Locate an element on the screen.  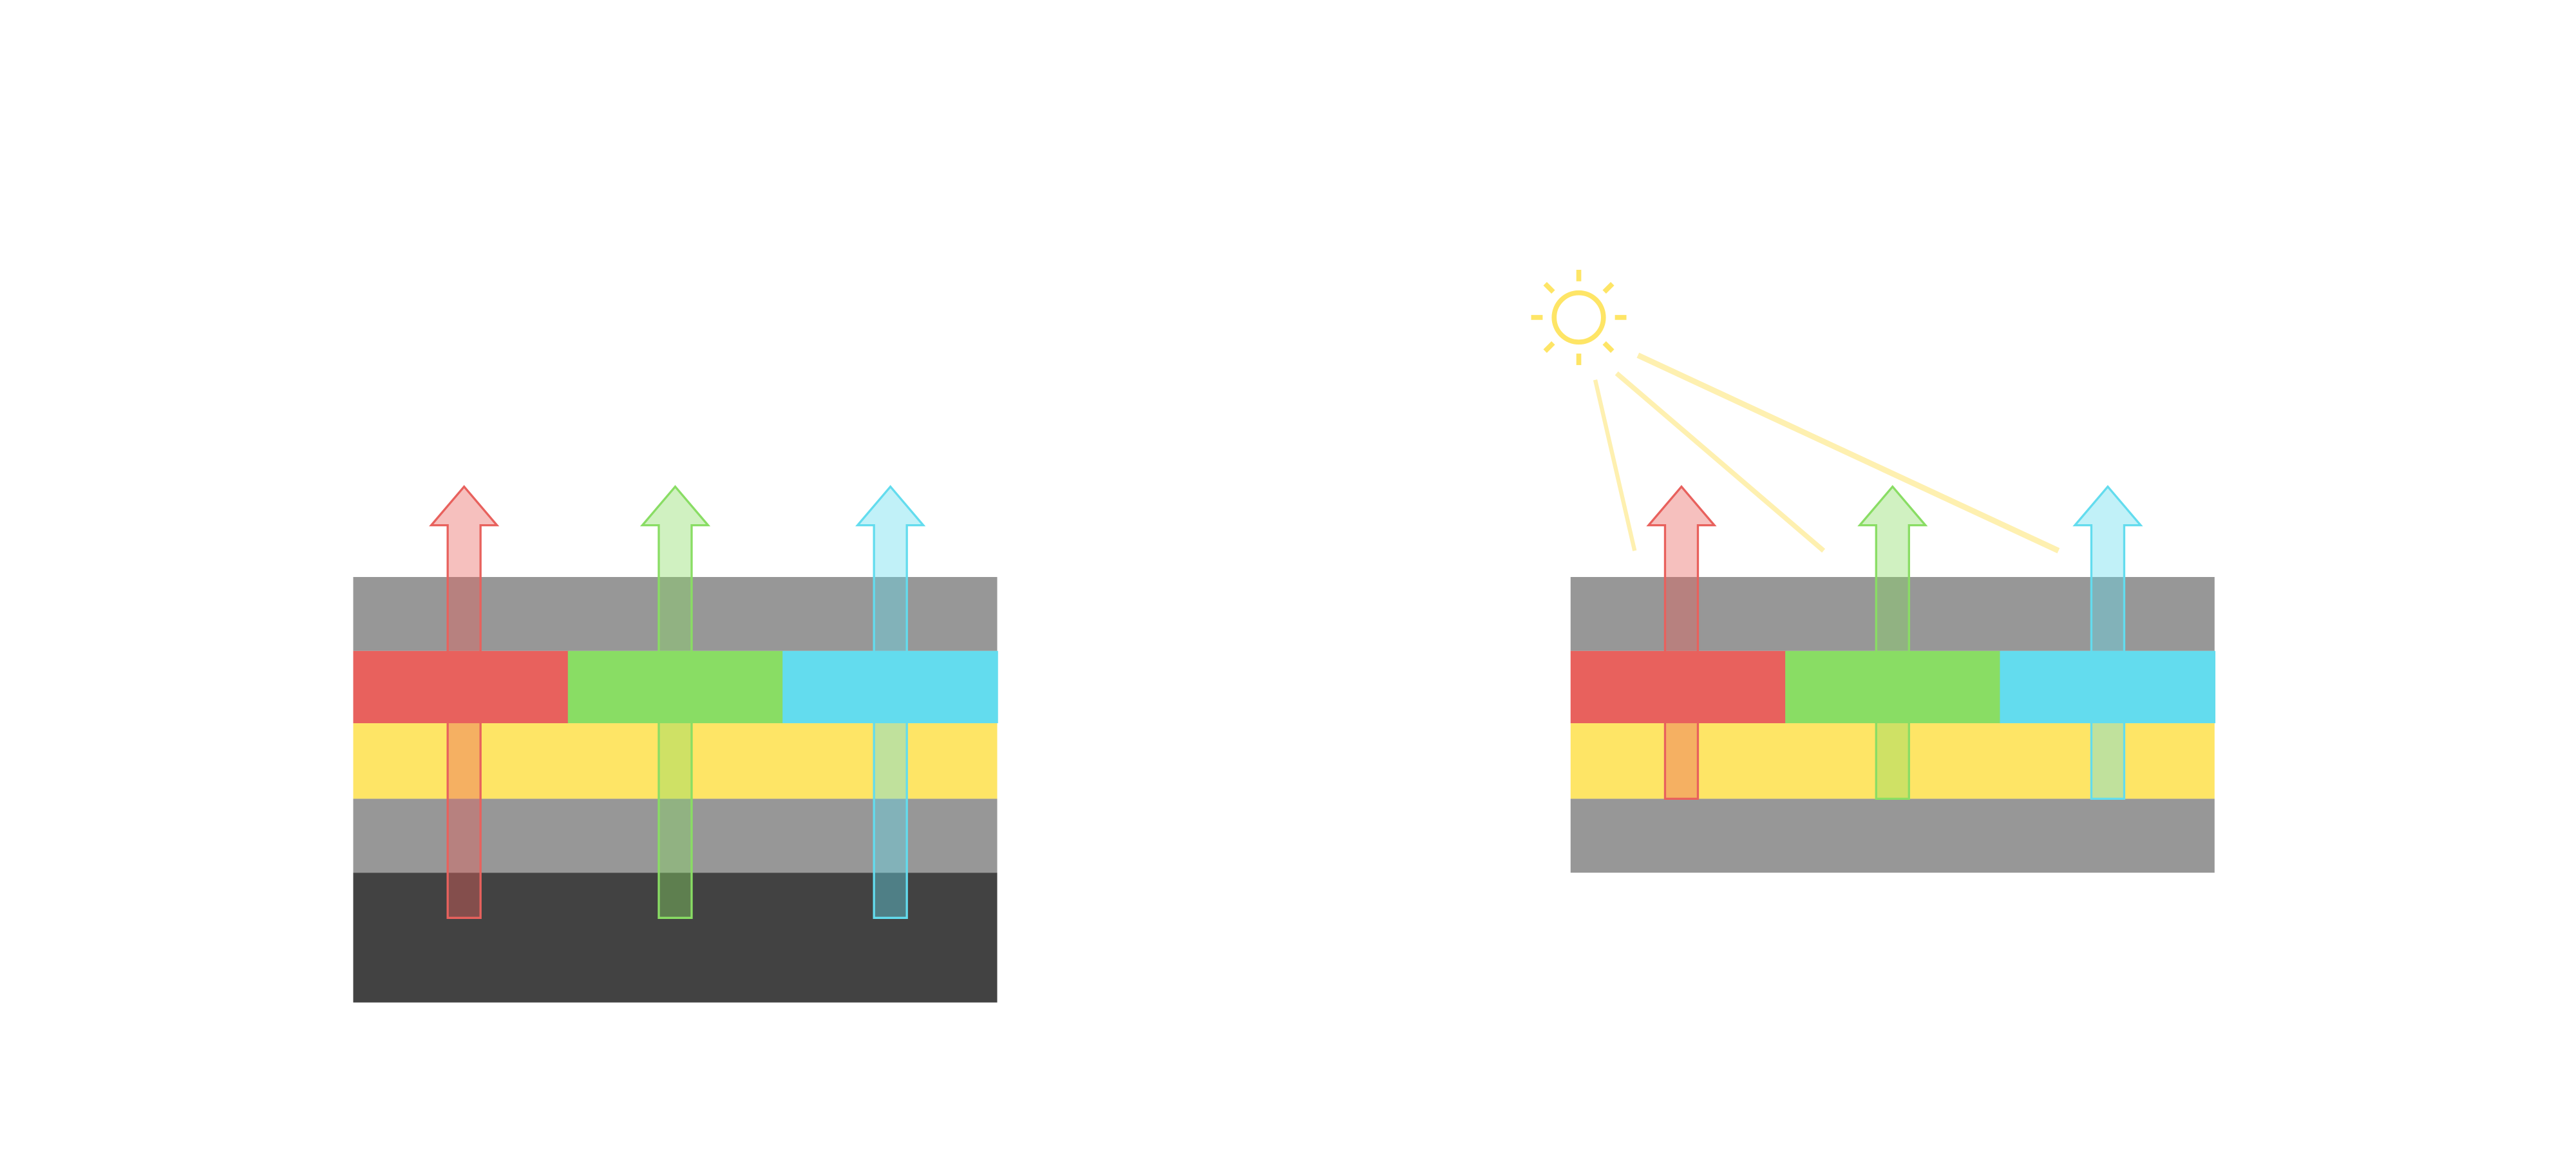
right-cyan-filter is located at coordinates (2108, 687).